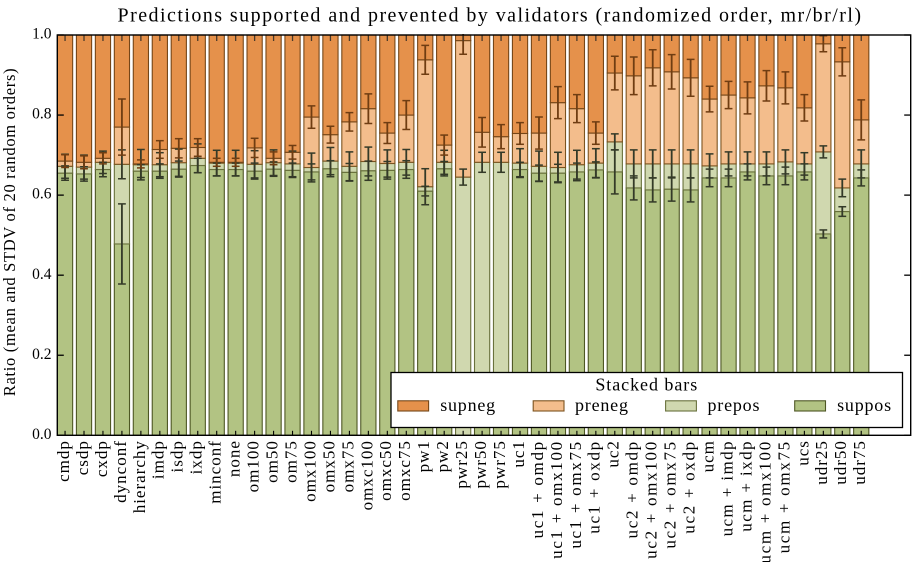 The height and width of the screenshot is (567, 919). I want to click on svg-text: csdp, so click(82, 457).